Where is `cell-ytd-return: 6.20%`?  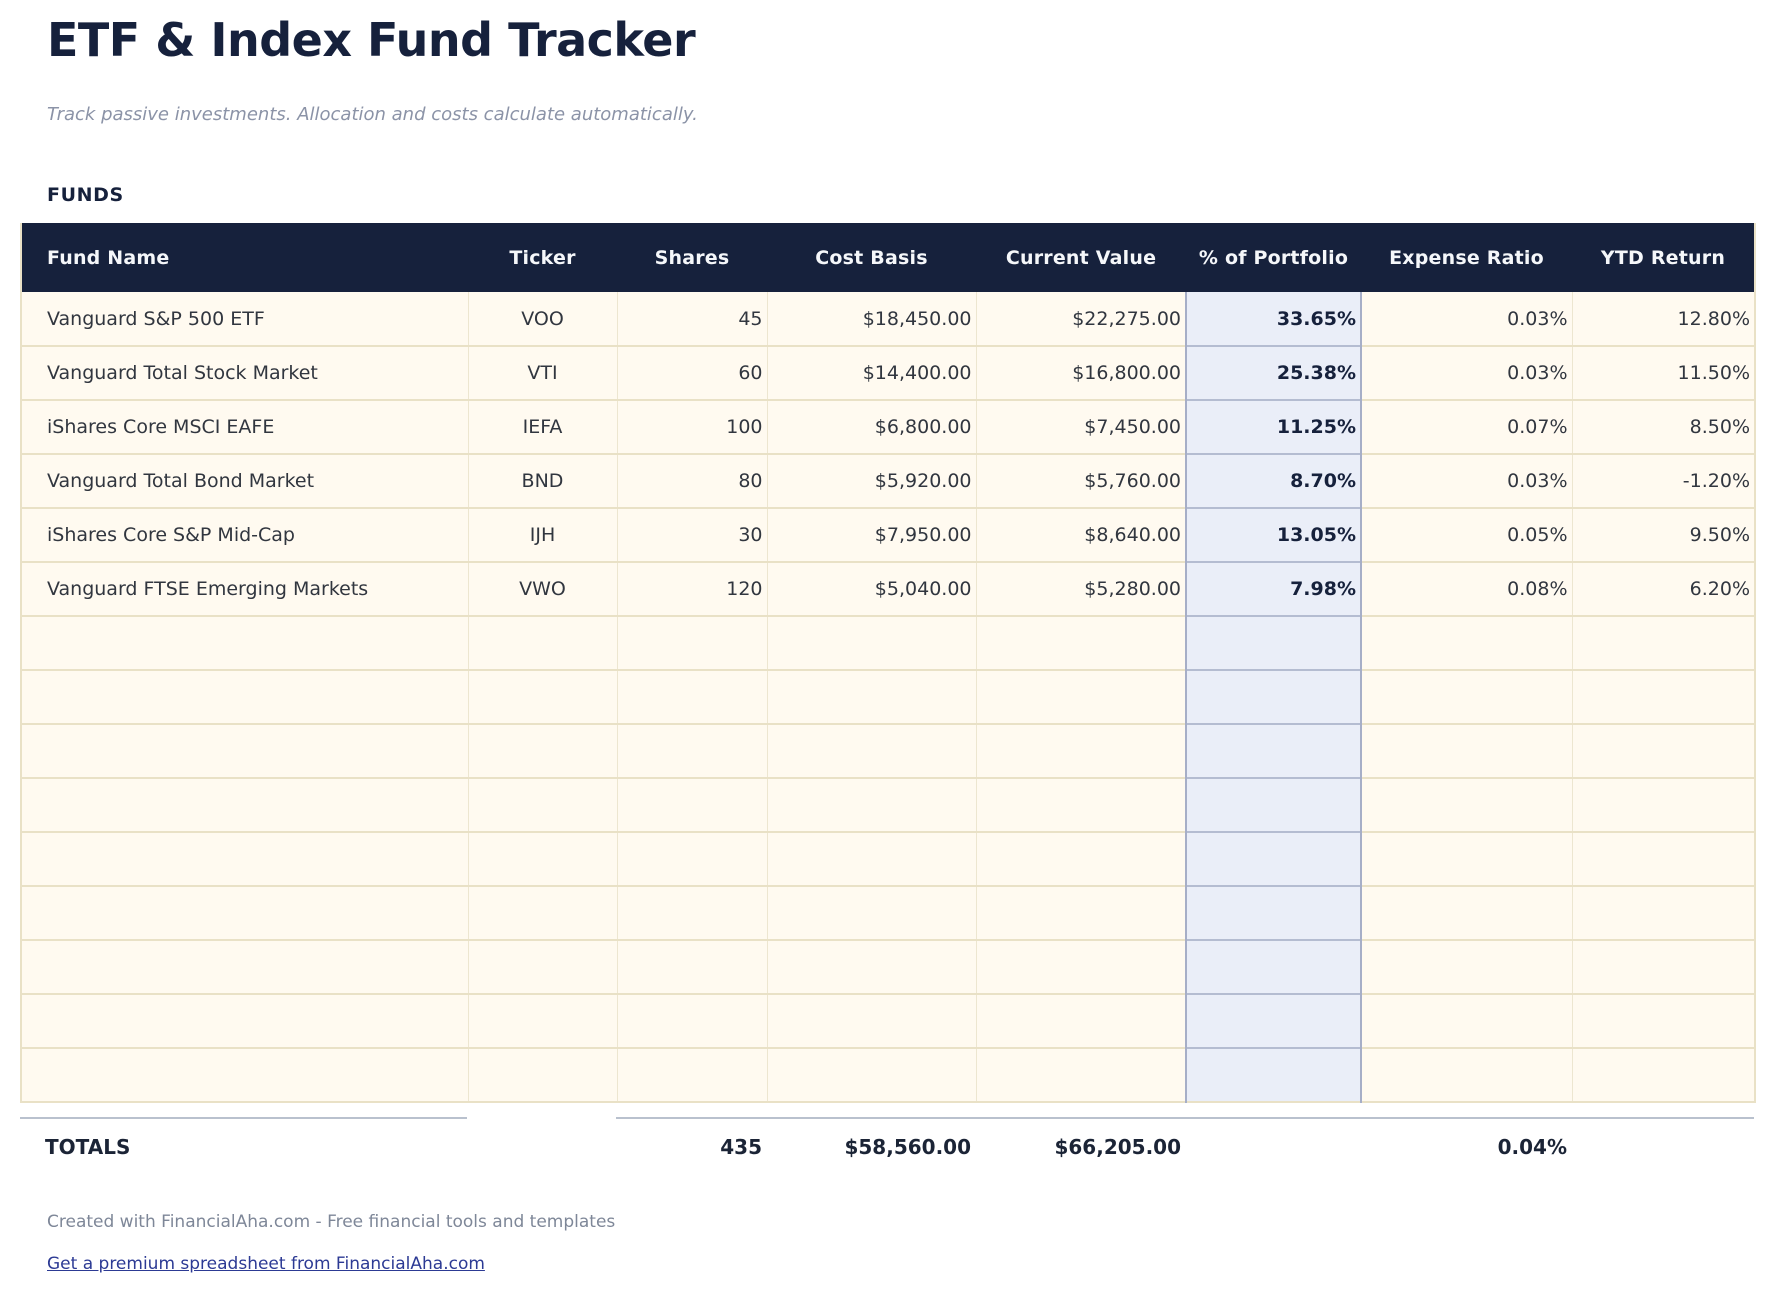
cell-ytd-return: 6.20% is located at coordinates (1663, 589).